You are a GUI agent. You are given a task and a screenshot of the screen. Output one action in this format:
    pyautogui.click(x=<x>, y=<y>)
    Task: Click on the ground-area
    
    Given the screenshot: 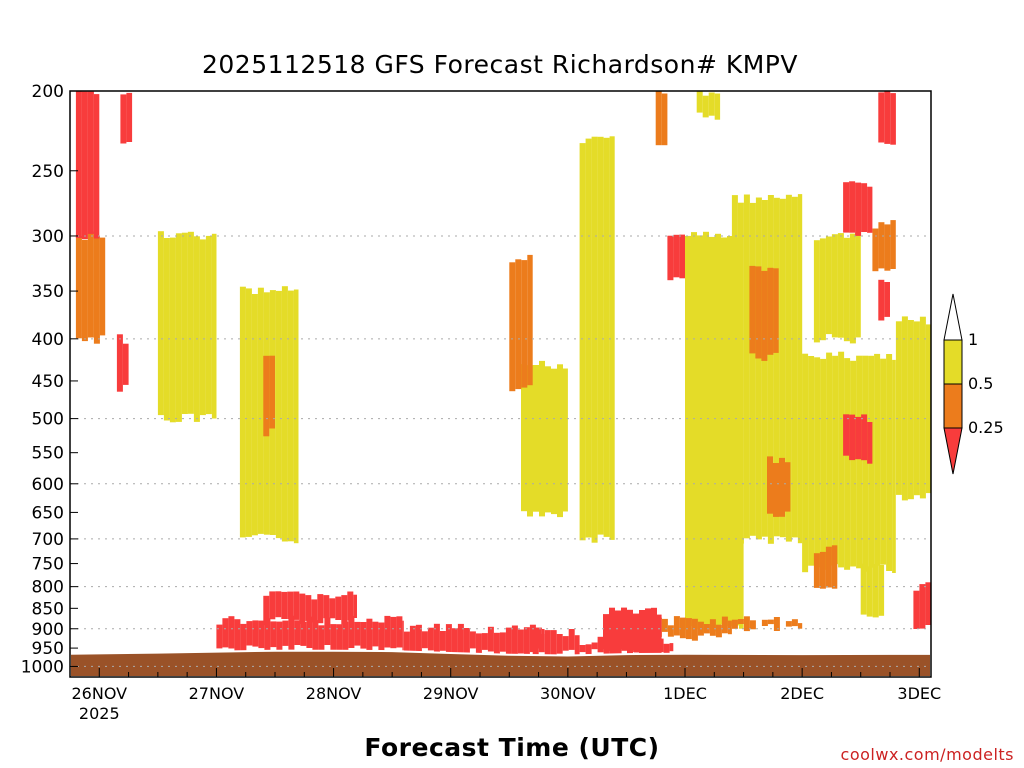 What is the action you would take?
    pyautogui.click(x=500, y=663)
    